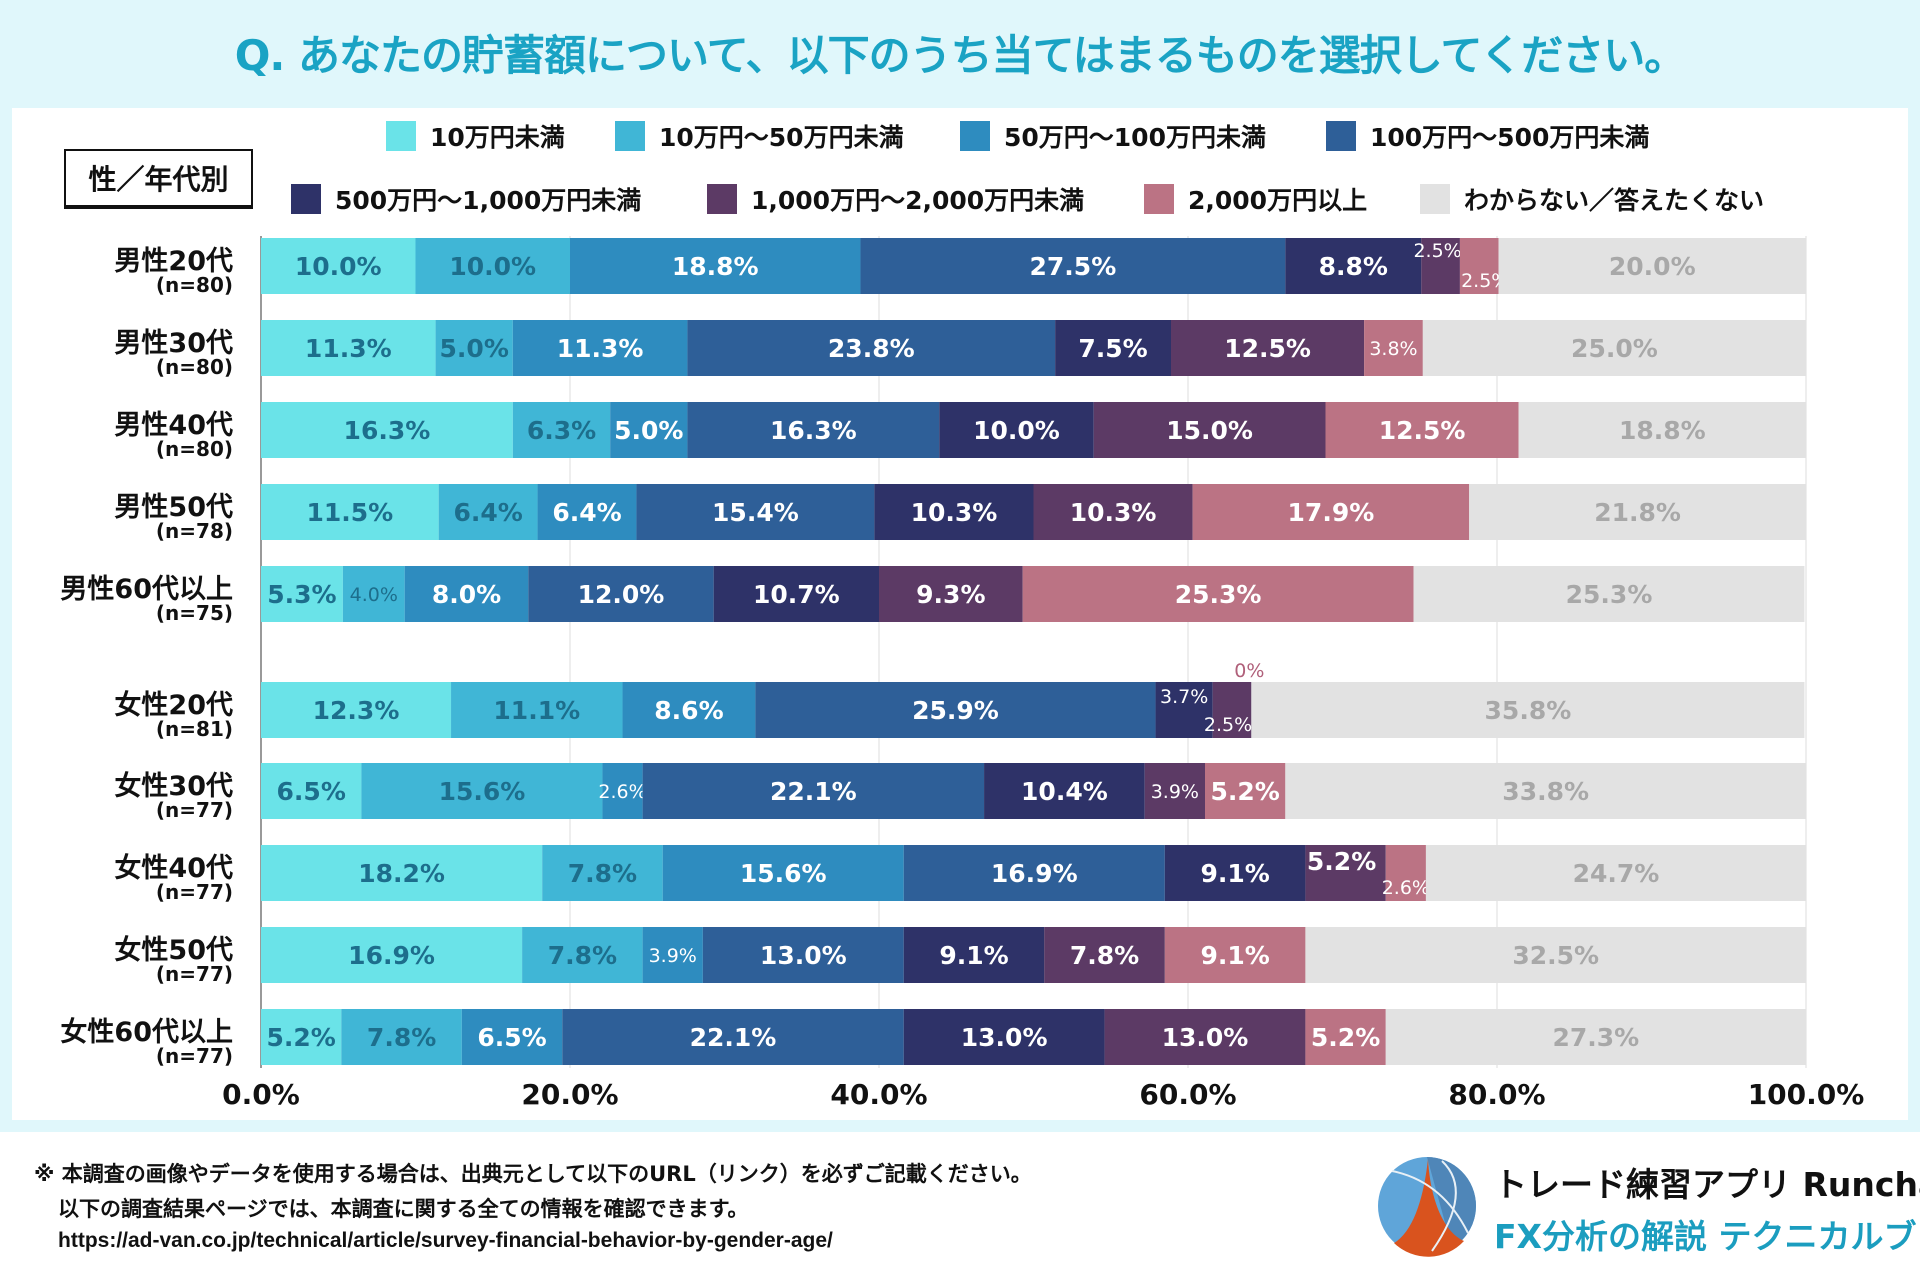 The image size is (1920, 1280). Describe the element at coordinates (173, 868) in the screenshot. I see `row-label: 女性40代` at that location.